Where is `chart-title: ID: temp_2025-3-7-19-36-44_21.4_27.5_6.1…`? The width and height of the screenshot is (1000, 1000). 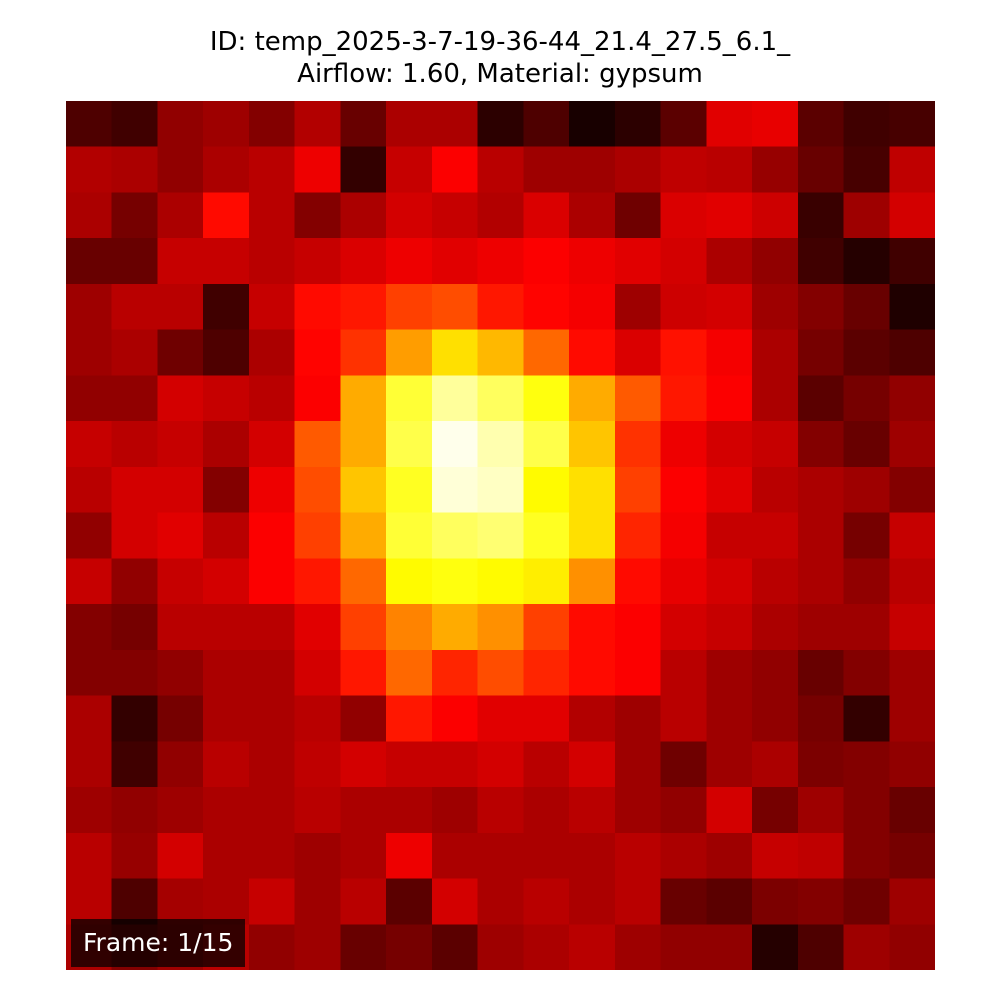 chart-title: ID: temp_2025-3-7-19-36-44_21.4_27.5_6.1… is located at coordinates (500, 42).